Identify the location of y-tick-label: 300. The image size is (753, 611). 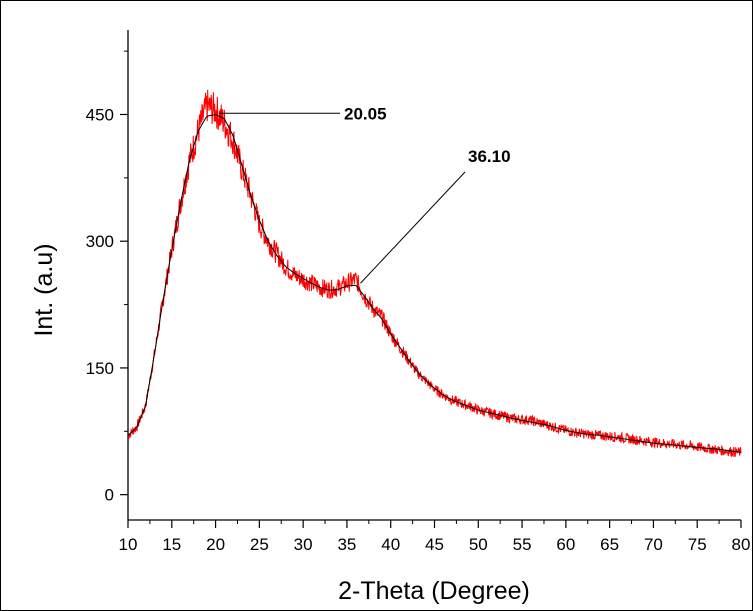
(100, 241).